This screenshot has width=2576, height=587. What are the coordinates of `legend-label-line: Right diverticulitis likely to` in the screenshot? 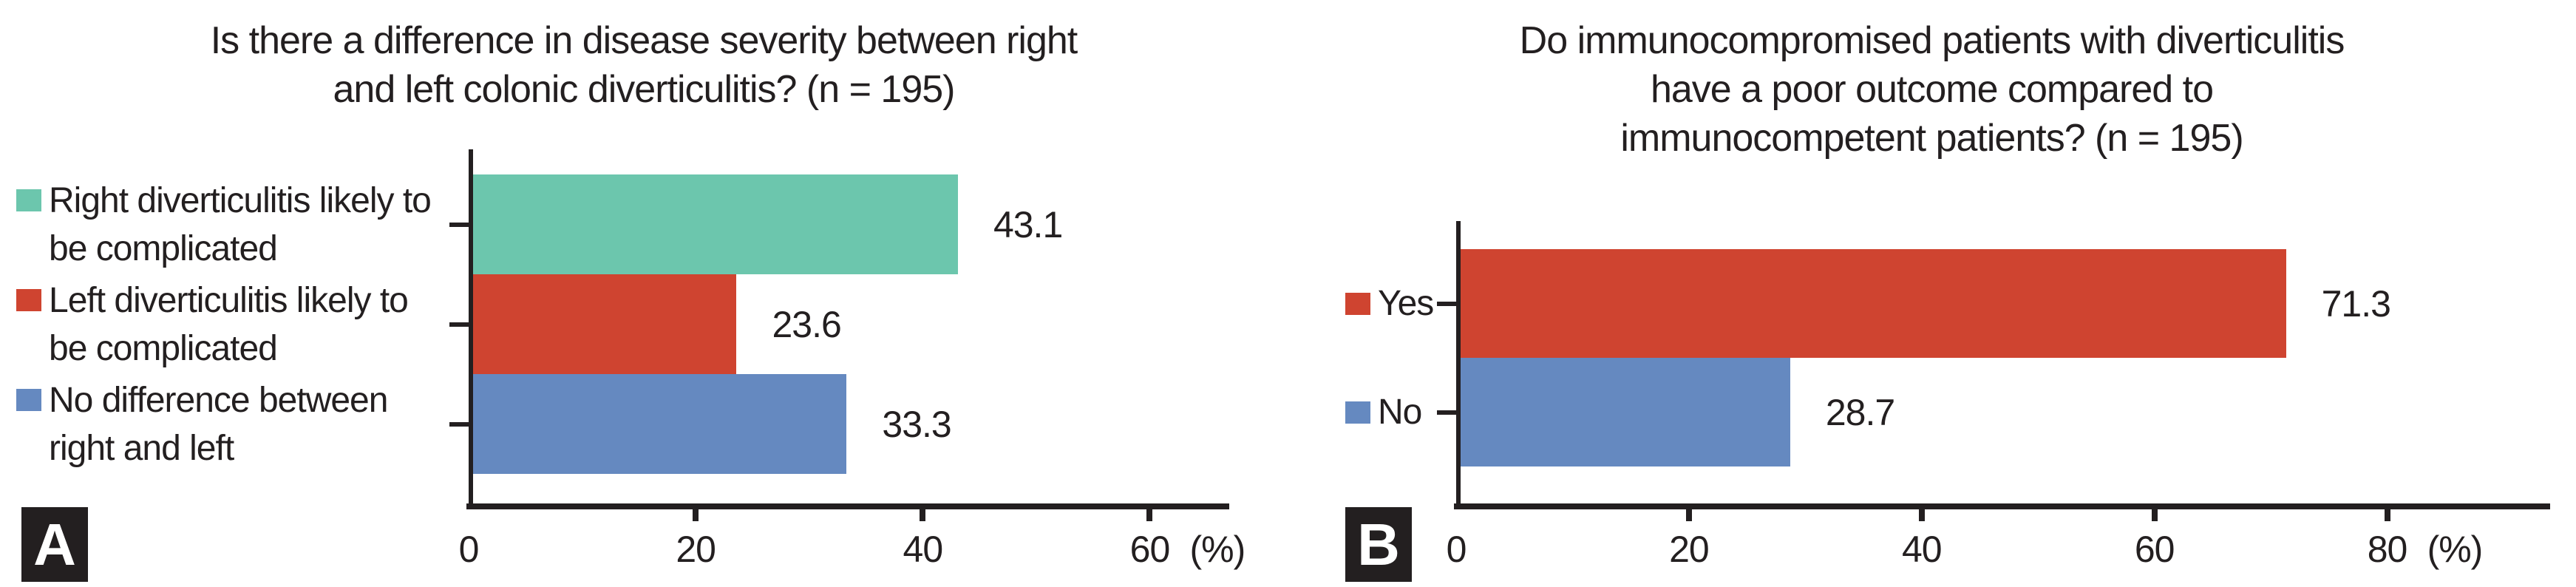 It's located at (240, 200).